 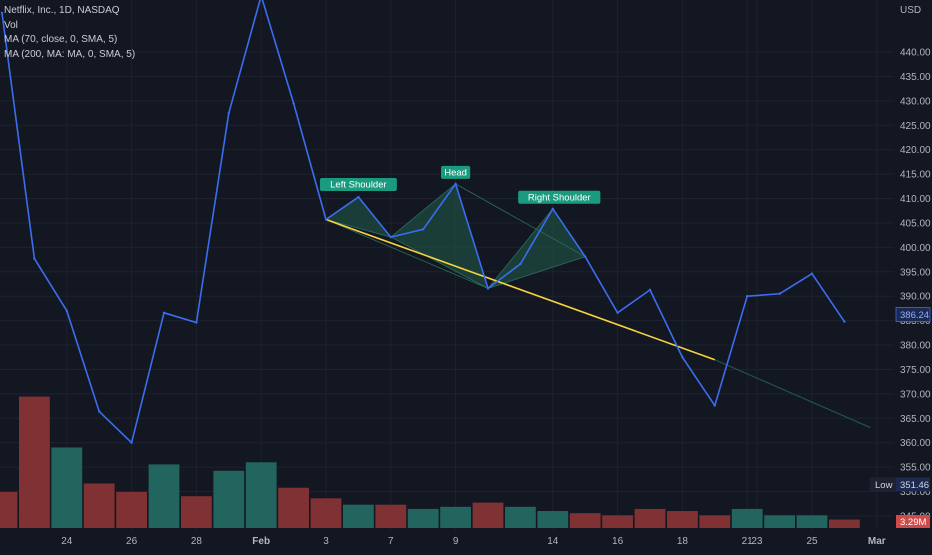 I want to click on last-price-badge, so click(x=913, y=314).